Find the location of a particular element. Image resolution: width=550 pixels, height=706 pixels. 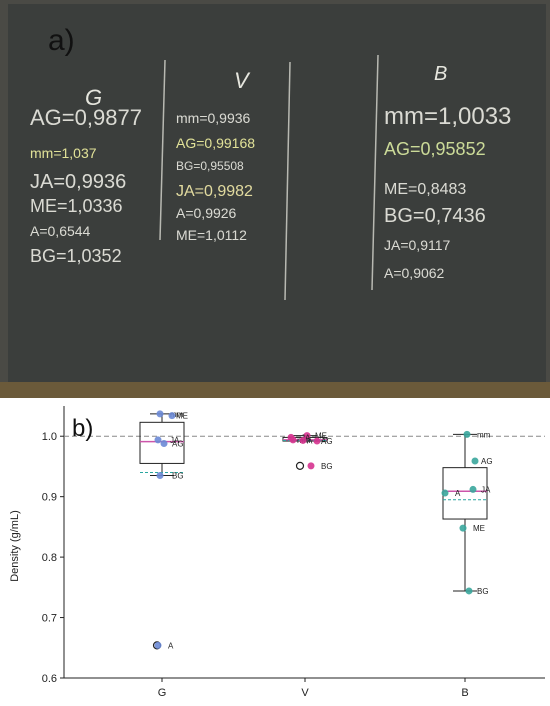

y-tick-label: 0.7 is located at coordinates (49, 619).